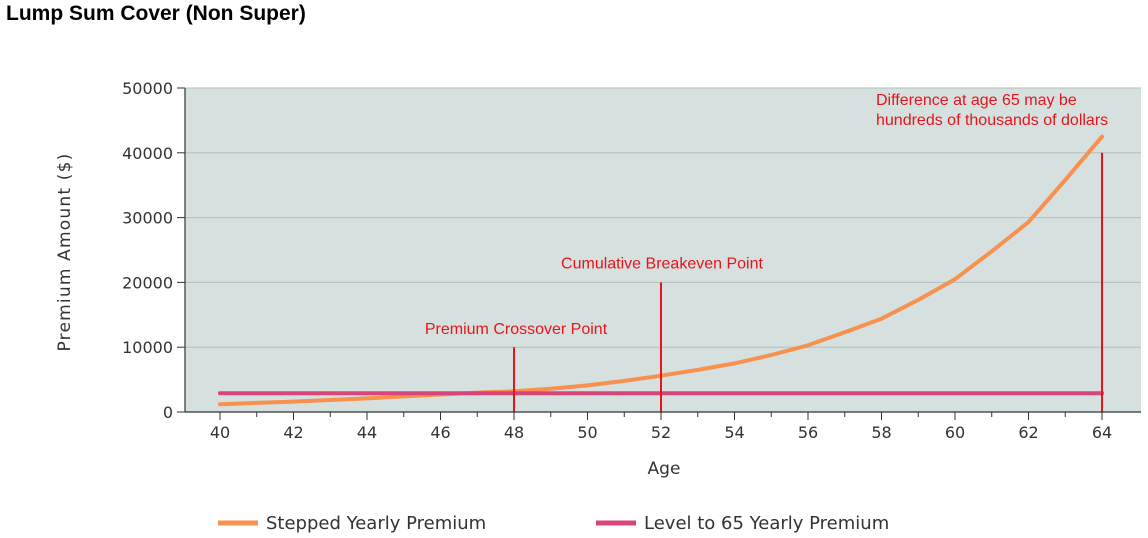  Describe the element at coordinates (147, 153) in the screenshot. I see `y-tick-label: 40000` at that location.